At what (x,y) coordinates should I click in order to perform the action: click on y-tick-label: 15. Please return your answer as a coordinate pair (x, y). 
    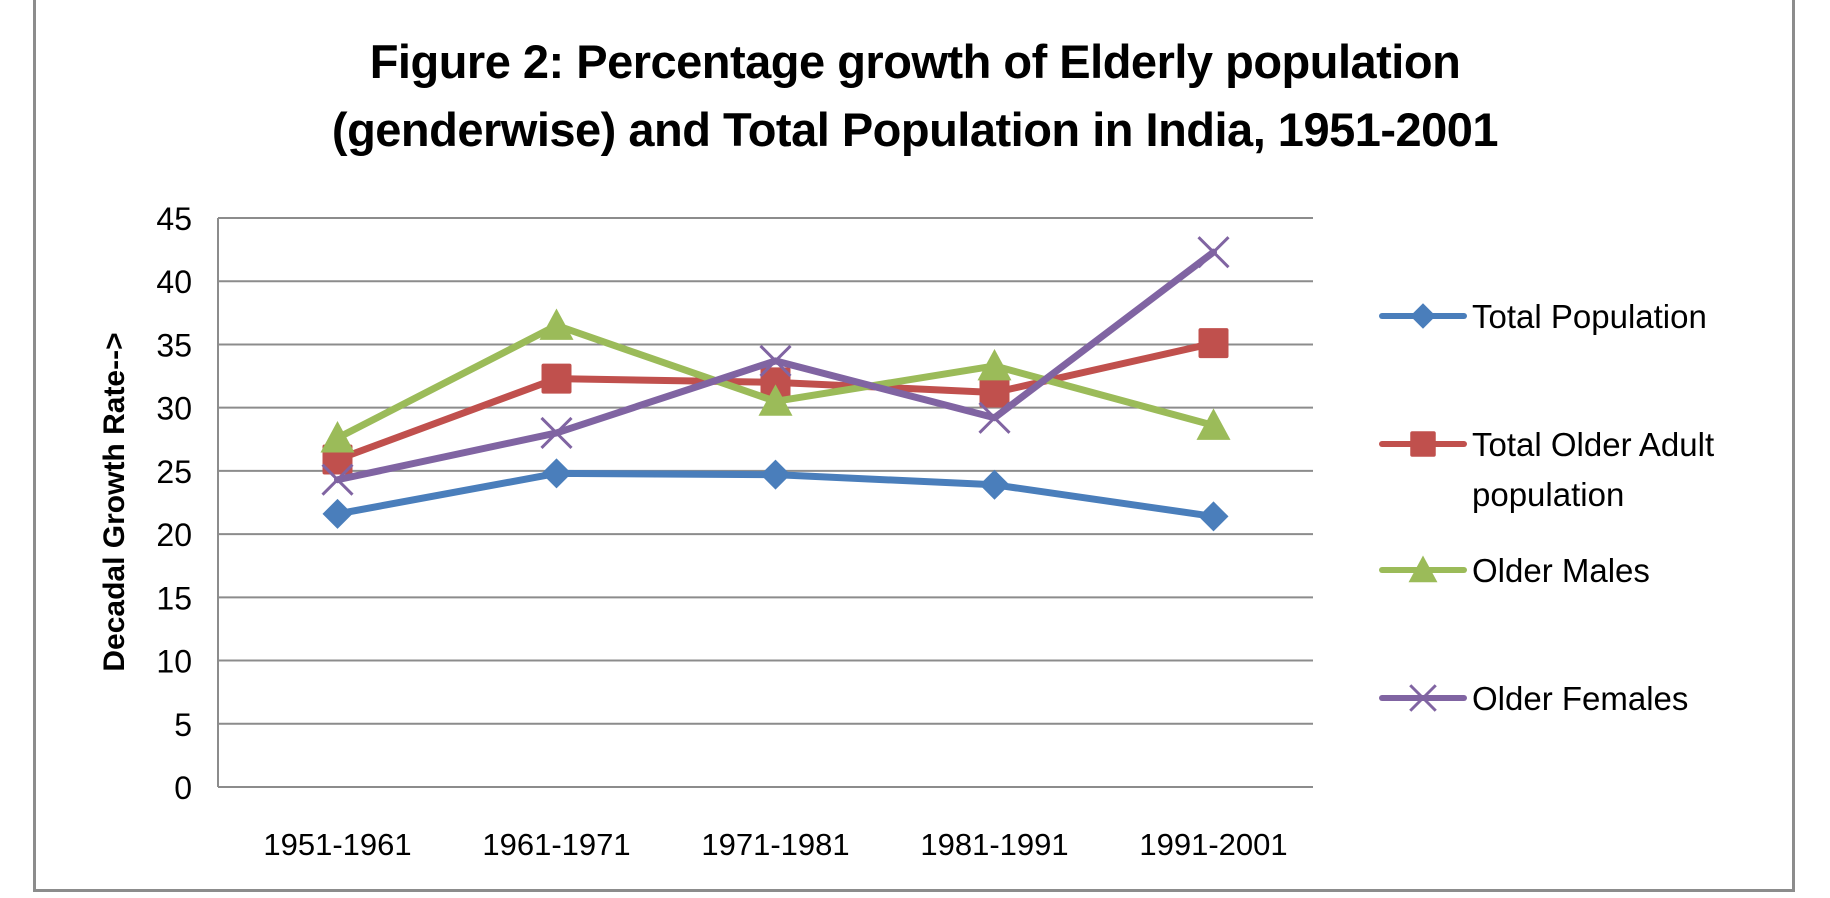
    Looking at the image, I should click on (174, 598).